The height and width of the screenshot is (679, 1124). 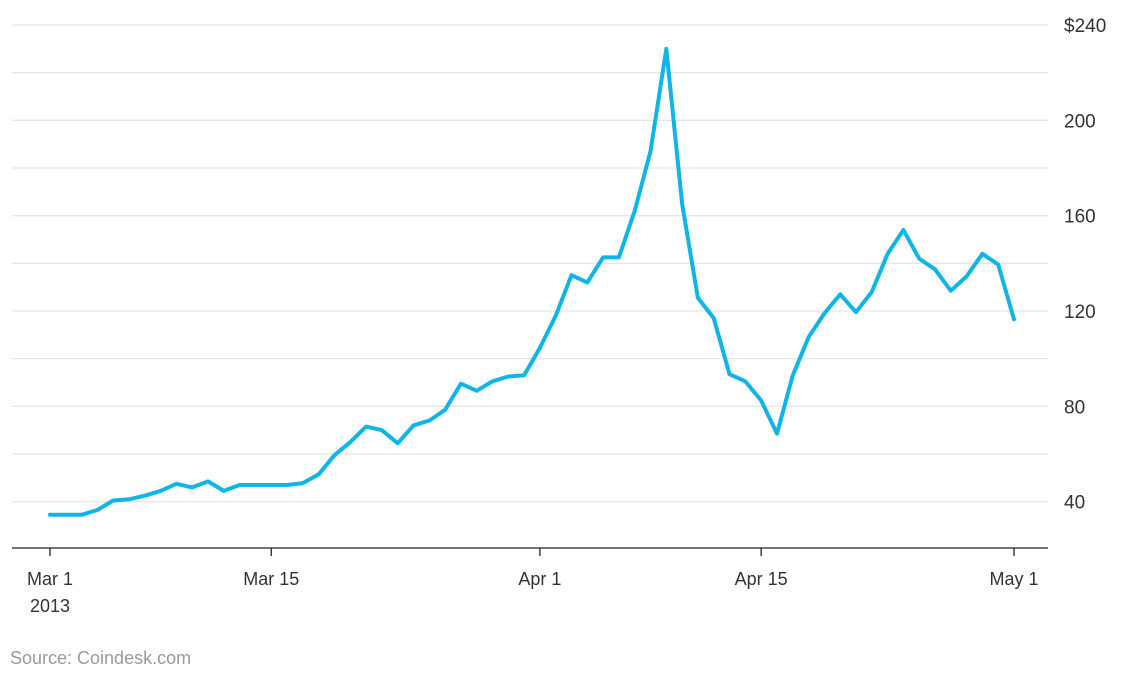 I want to click on y-tick-label: 80, so click(x=1074, y=407).